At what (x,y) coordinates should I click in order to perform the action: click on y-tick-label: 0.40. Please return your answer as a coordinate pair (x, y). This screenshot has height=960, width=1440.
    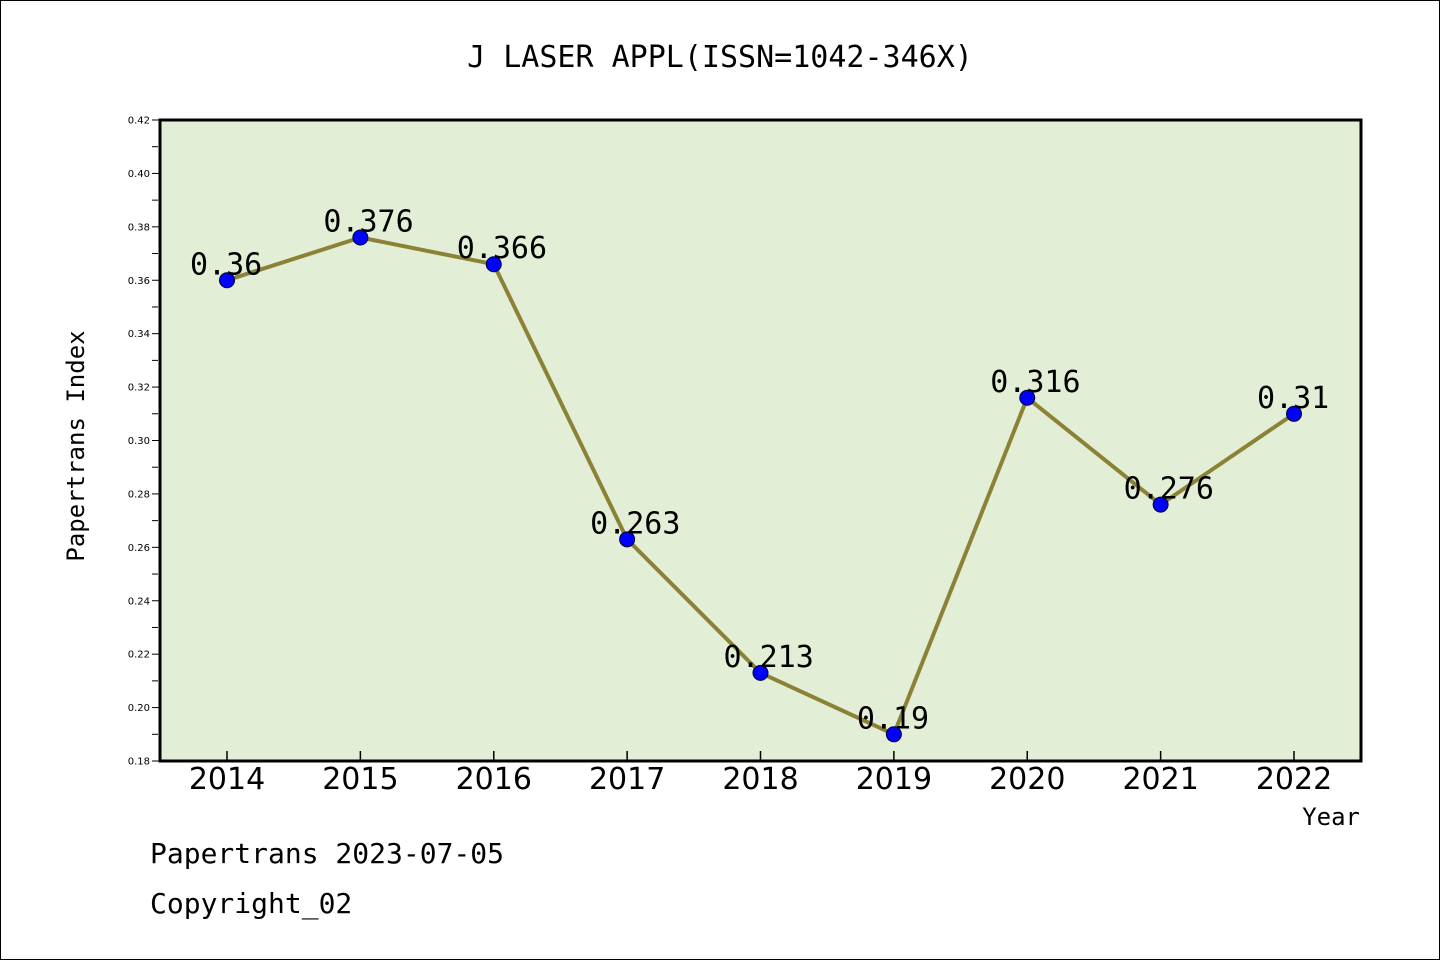
    Looking at the image, I should click on (139, 174).